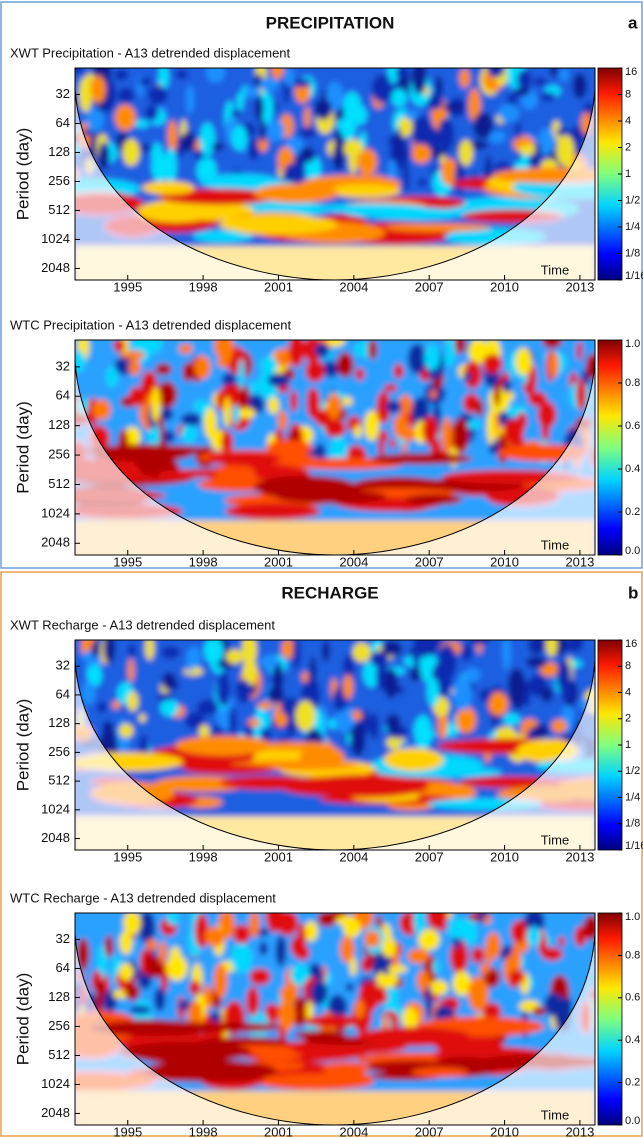  What do you see at coordinates (633, 592) in the screenshot?
I see `section-label: b` at bounding box center [633, 592].